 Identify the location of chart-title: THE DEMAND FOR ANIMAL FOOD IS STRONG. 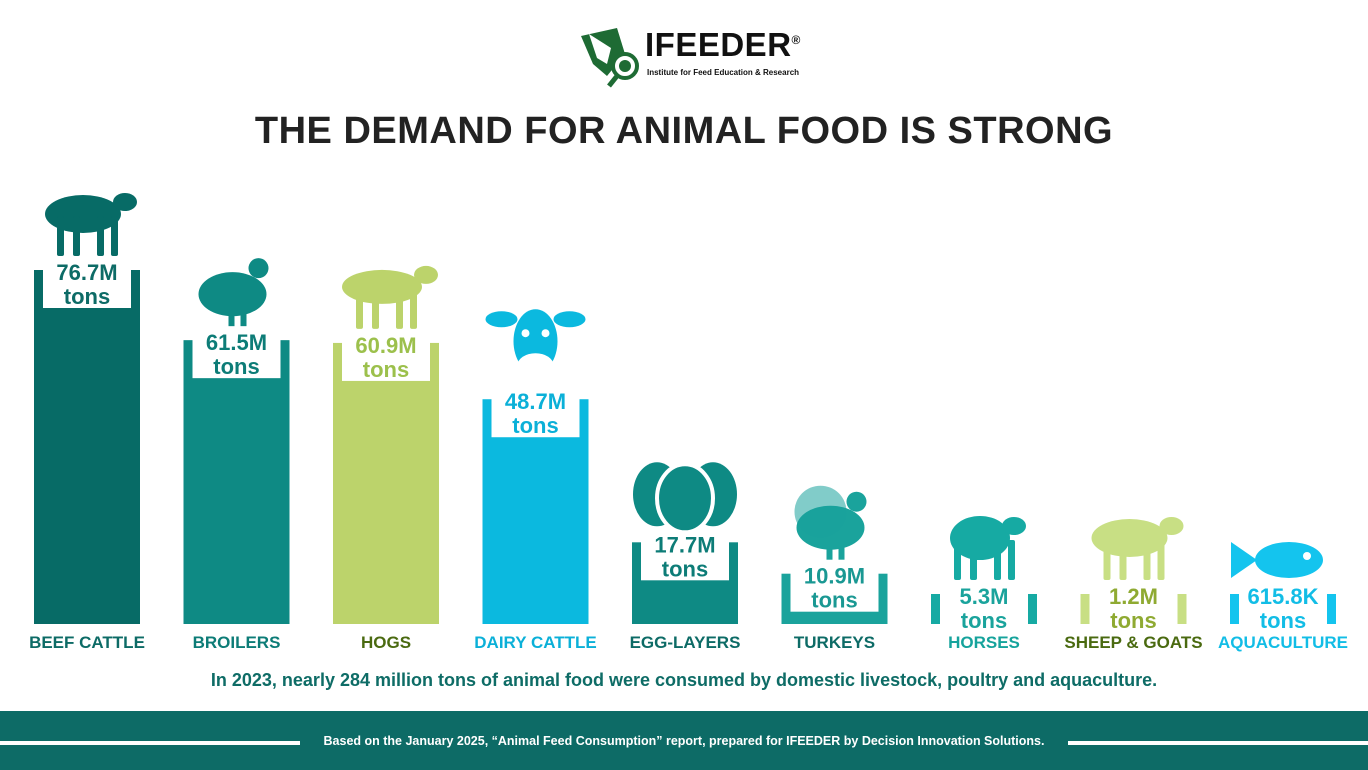
(684, 131).